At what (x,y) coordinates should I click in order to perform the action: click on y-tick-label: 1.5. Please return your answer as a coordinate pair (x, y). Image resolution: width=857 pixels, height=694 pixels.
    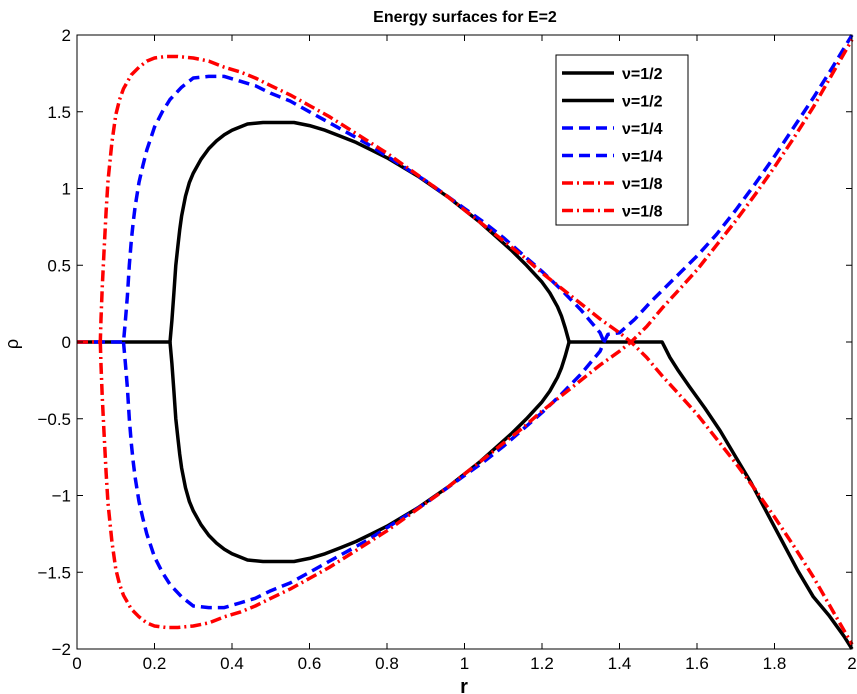
    Looking at the image, I should click on (59, 112).